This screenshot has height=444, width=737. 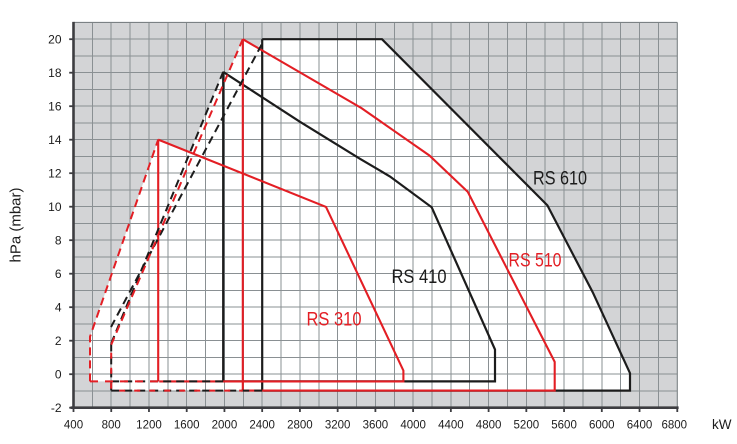 I want to click on svg-text: 2, so click(x=58, y=341).